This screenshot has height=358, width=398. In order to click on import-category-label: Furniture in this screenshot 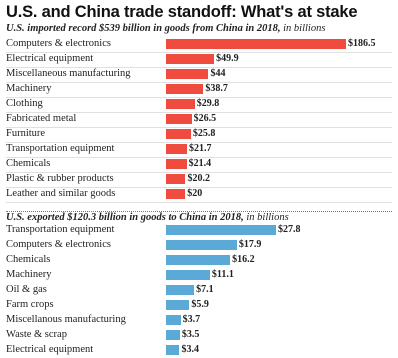, I will do `click(26, 133)`.